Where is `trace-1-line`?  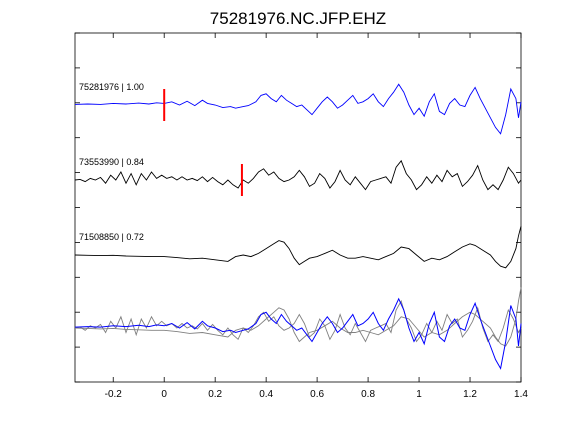
trace-1-line is located at coordinates (298, 175).